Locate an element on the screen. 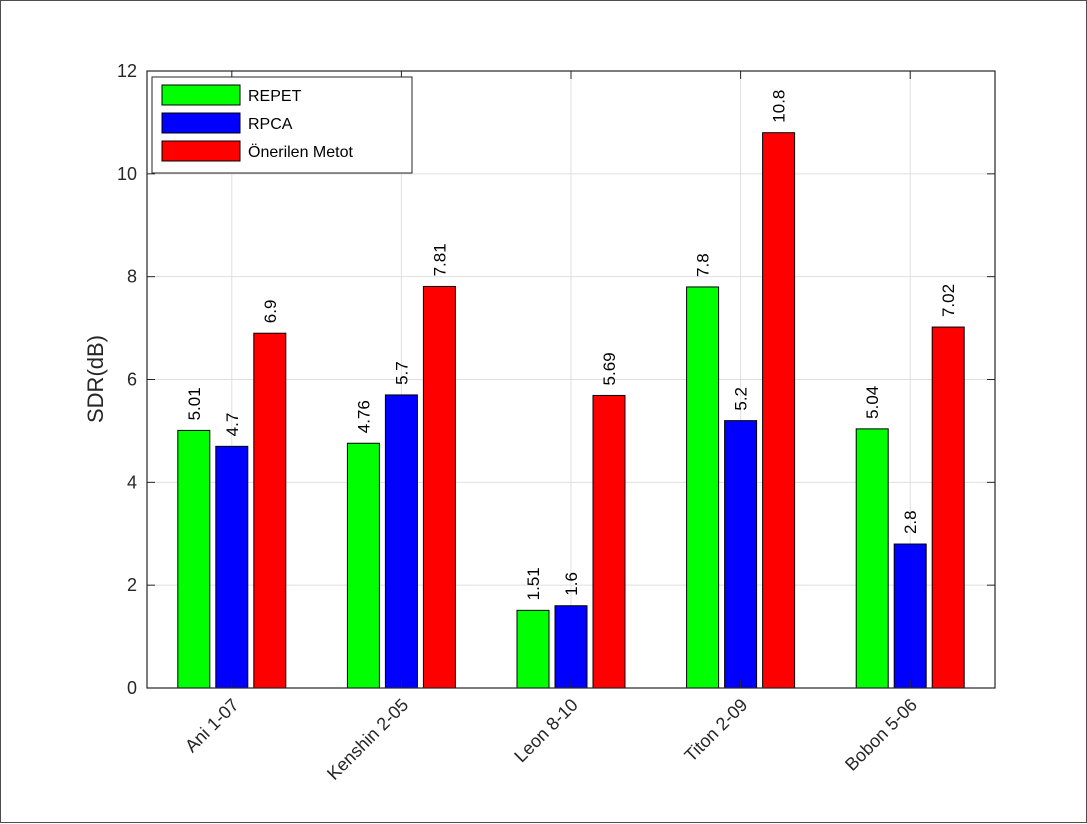 The image size is (1087, 824). data-label: 5.2 is located at coordinates (741, 399).